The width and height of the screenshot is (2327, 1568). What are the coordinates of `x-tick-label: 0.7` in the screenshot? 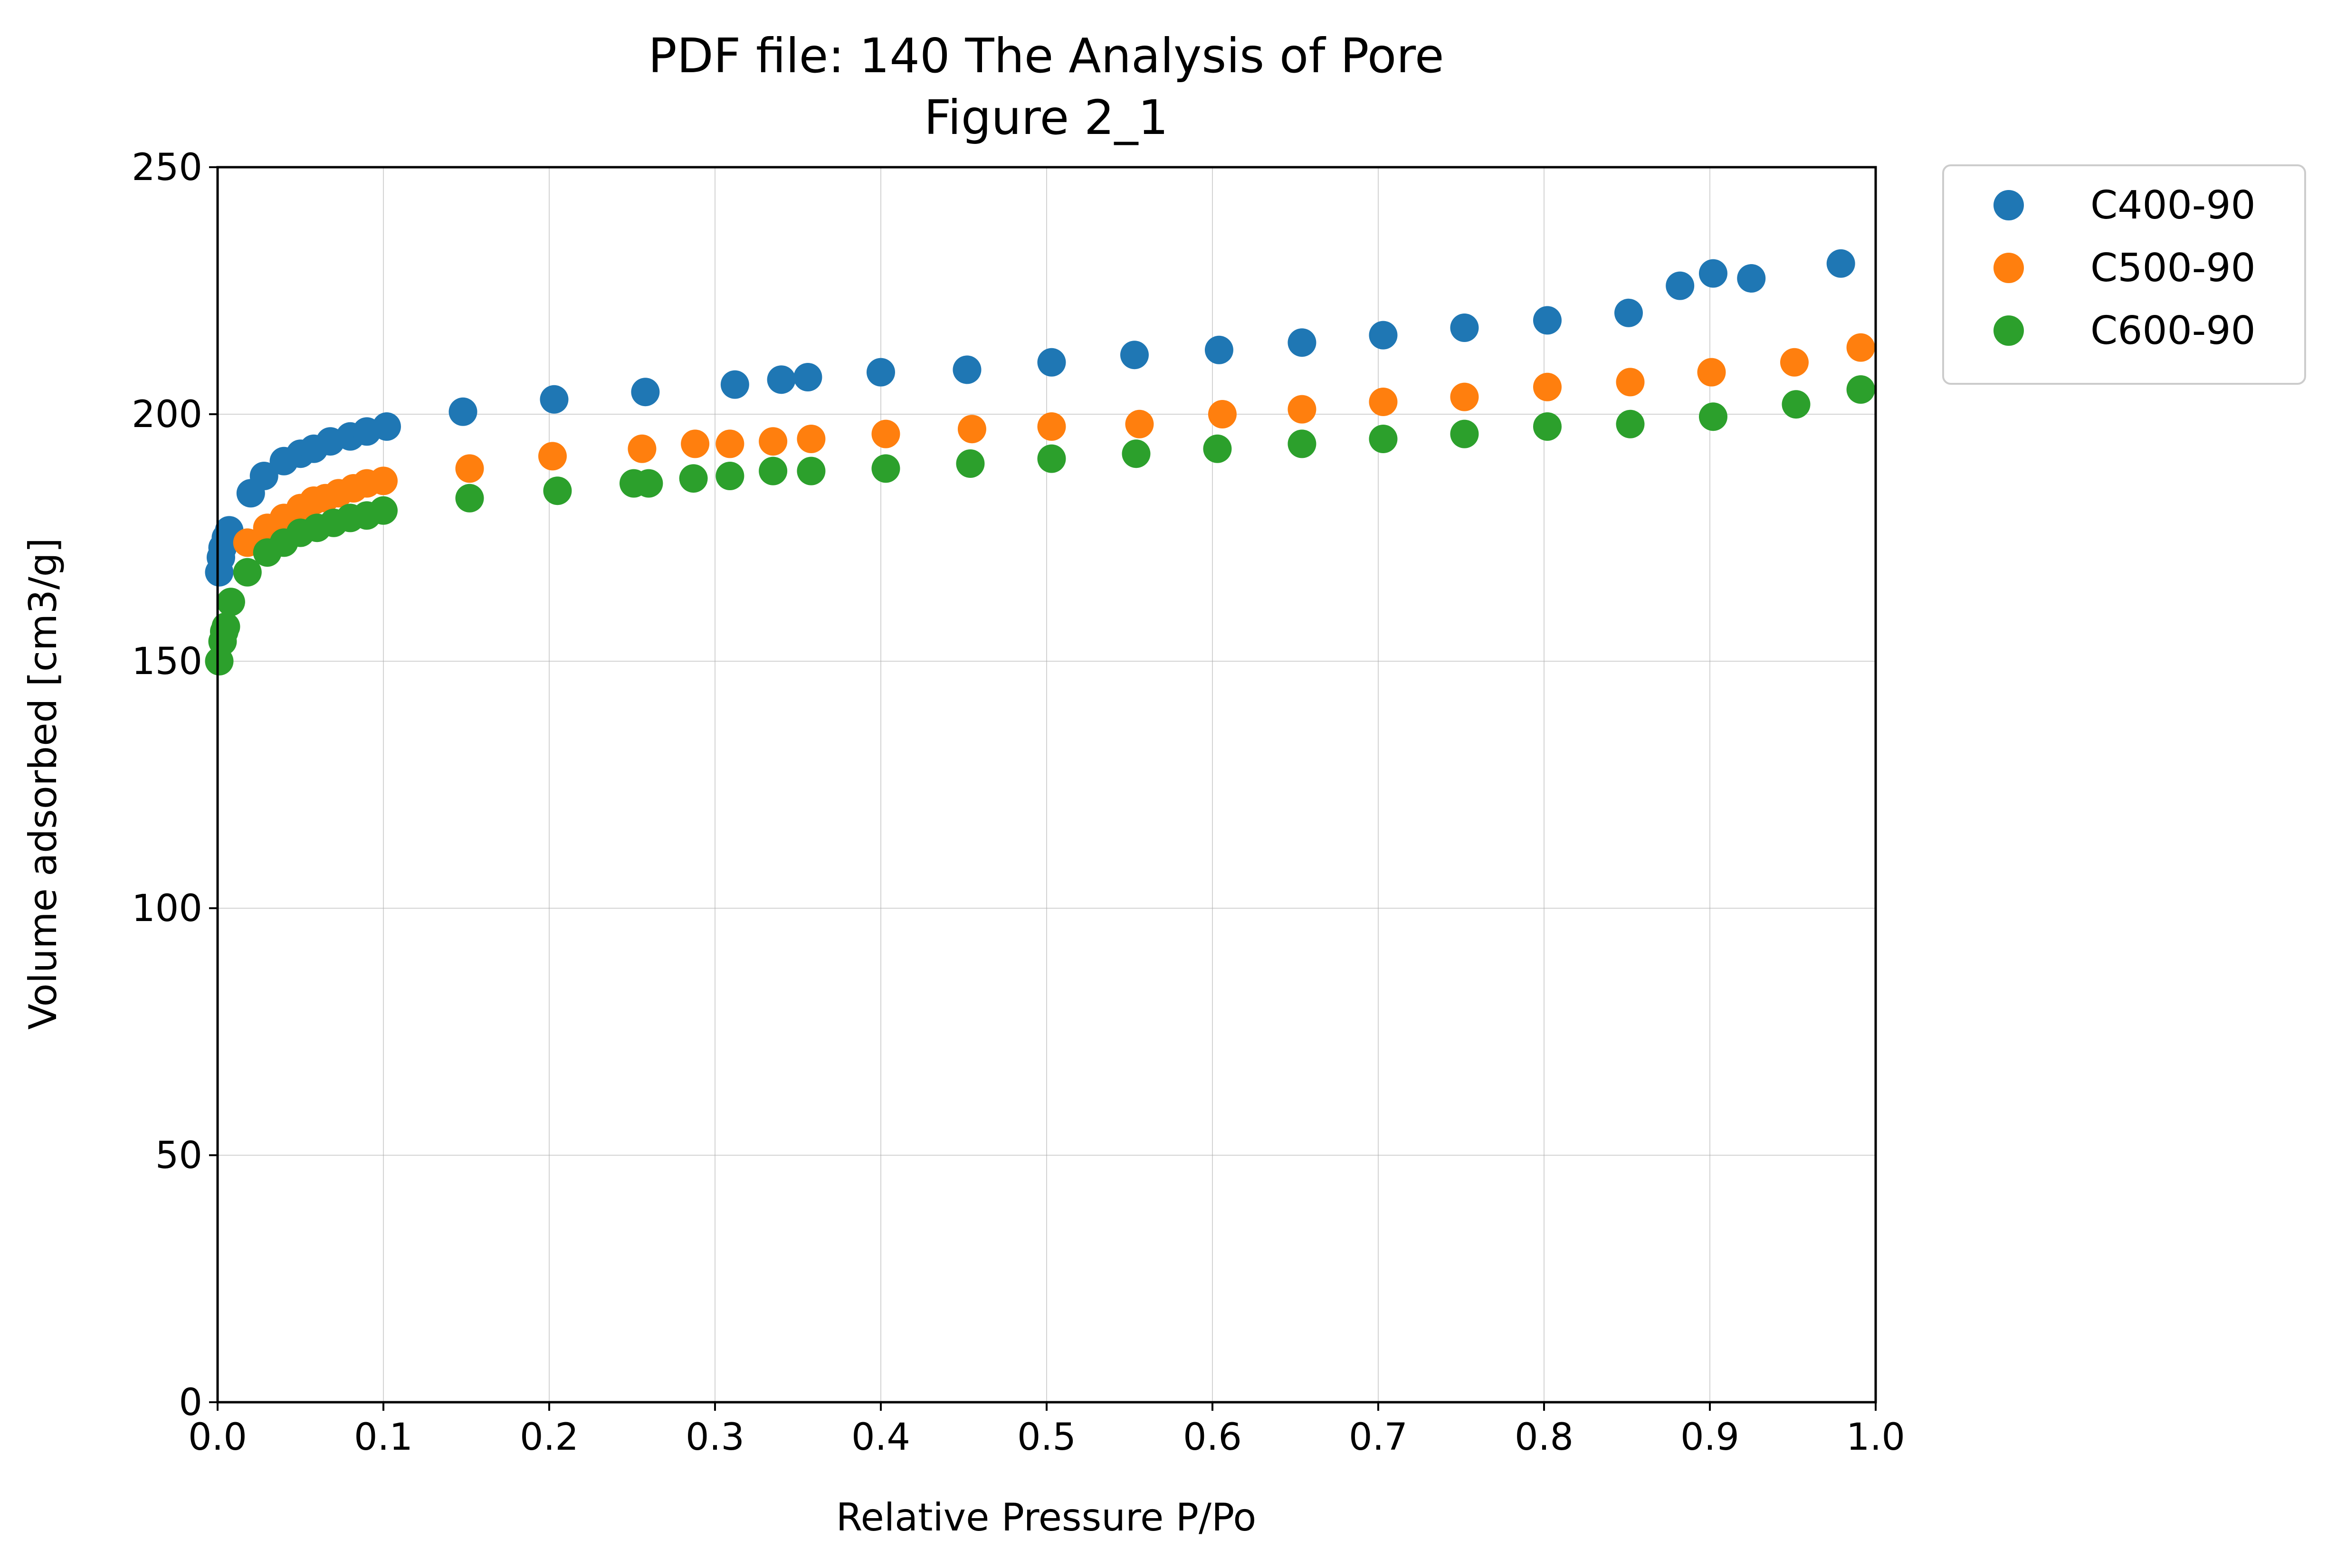 It's located at (1378, 1437).